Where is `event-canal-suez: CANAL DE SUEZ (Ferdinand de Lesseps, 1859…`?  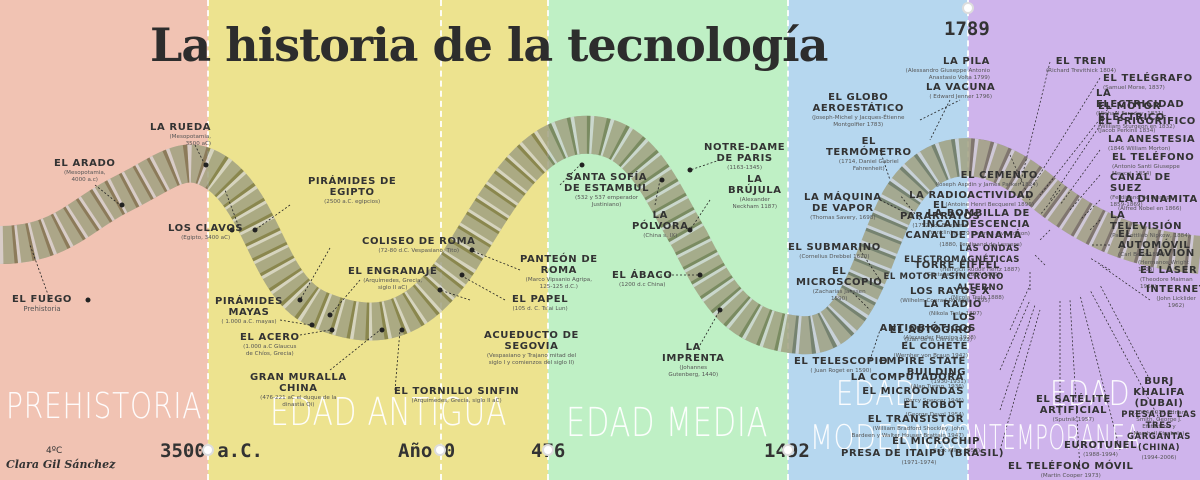 event-canal-suez: CANAL DE SUEZ (Ferdinand de Lesseps, 1859… is located at coordinates (1142, 190).